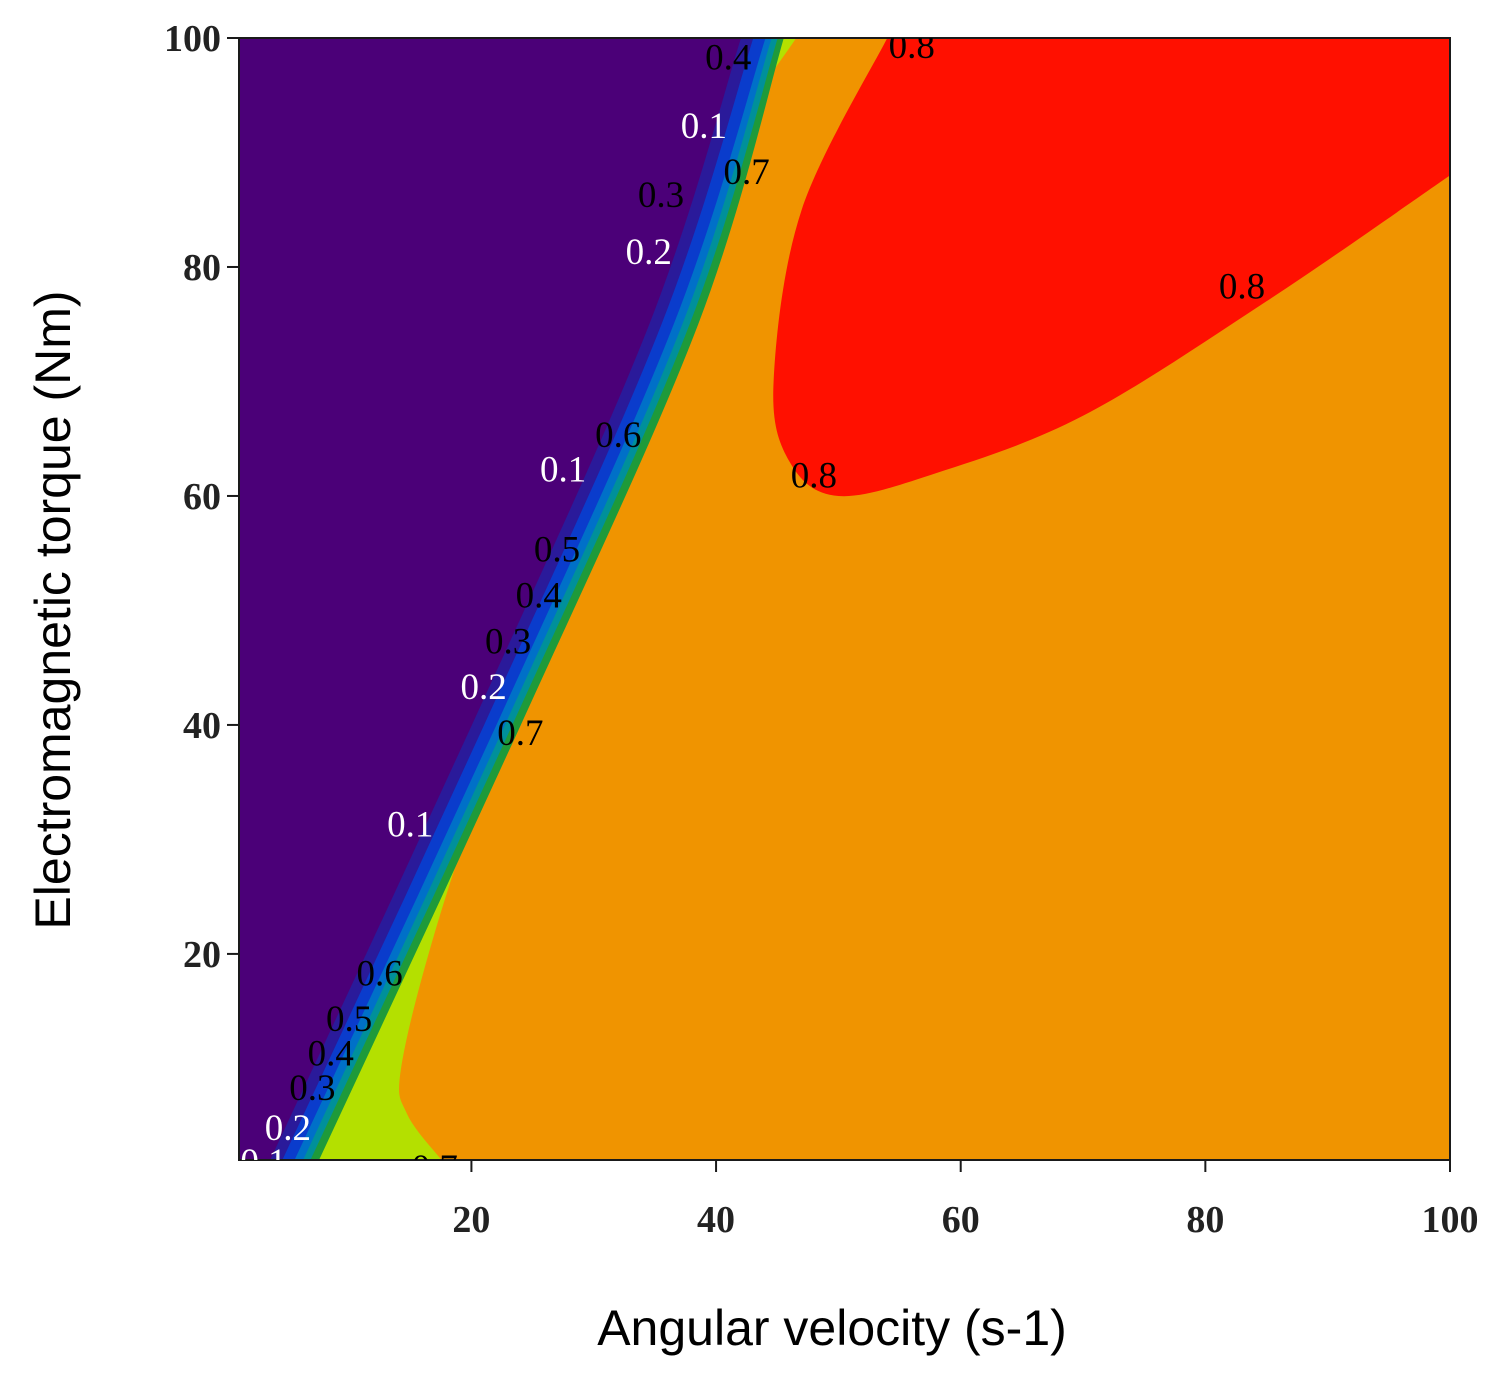 This screenshot has height=1383, width=1501. I want to click on y-axis-title: Electromagnetic torque (Nm), so click(53, 609).